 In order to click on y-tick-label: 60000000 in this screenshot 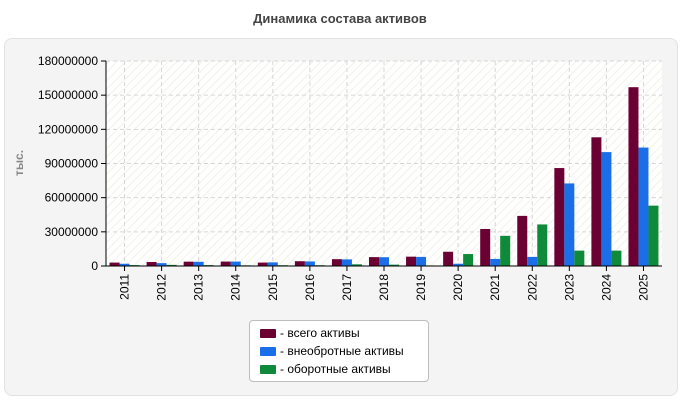, I will do `click(72, 198)`.